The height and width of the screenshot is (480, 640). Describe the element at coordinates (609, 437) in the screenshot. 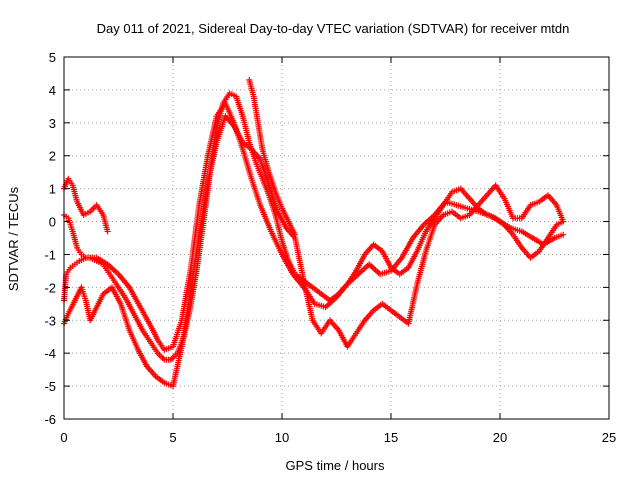

I see `x-tick-label: 25` at that location.